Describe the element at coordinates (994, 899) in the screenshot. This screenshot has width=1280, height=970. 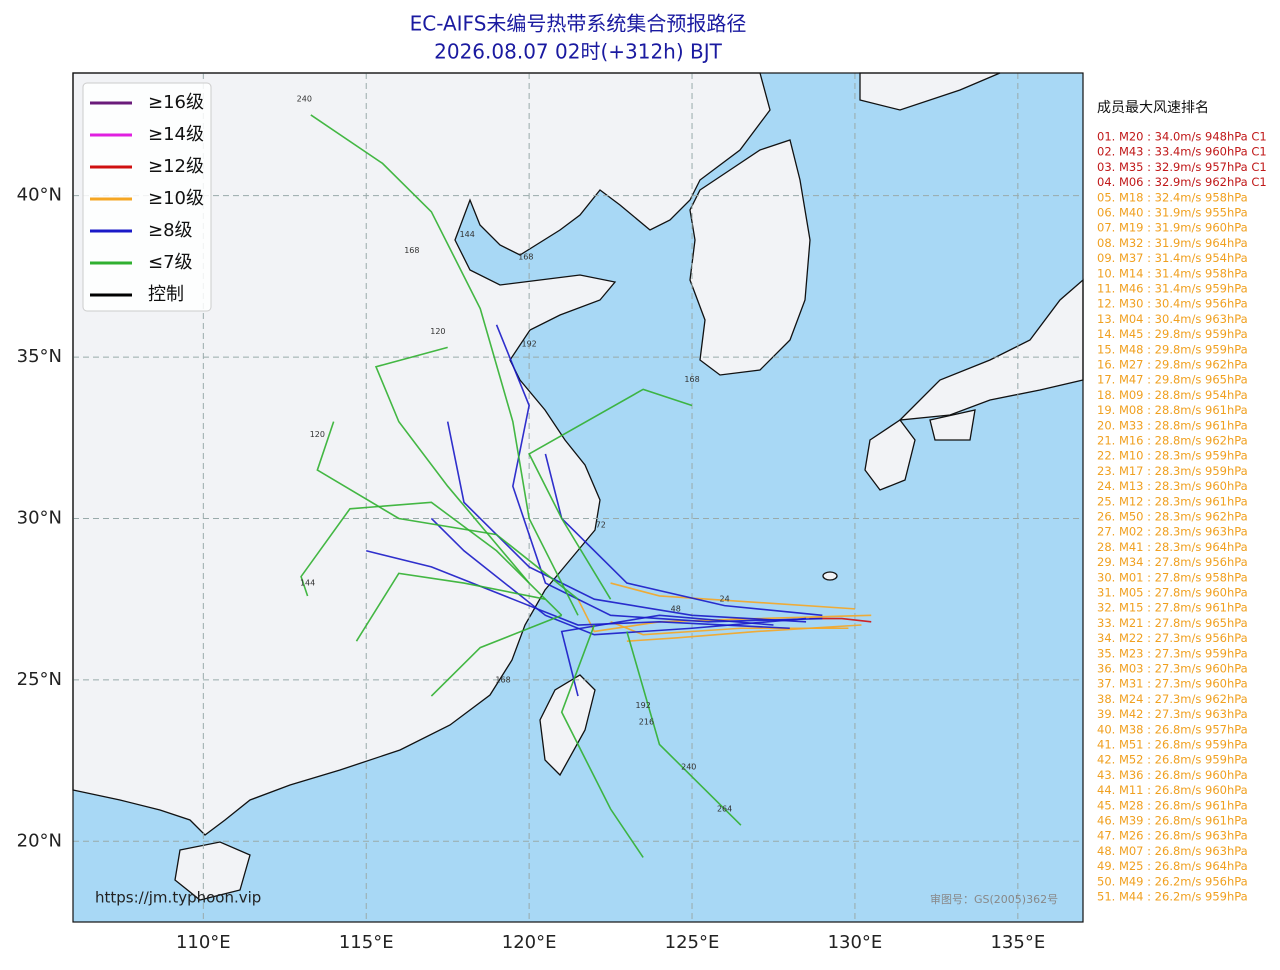
I see `credit: 审图号：GS(2005)362号` at that location.